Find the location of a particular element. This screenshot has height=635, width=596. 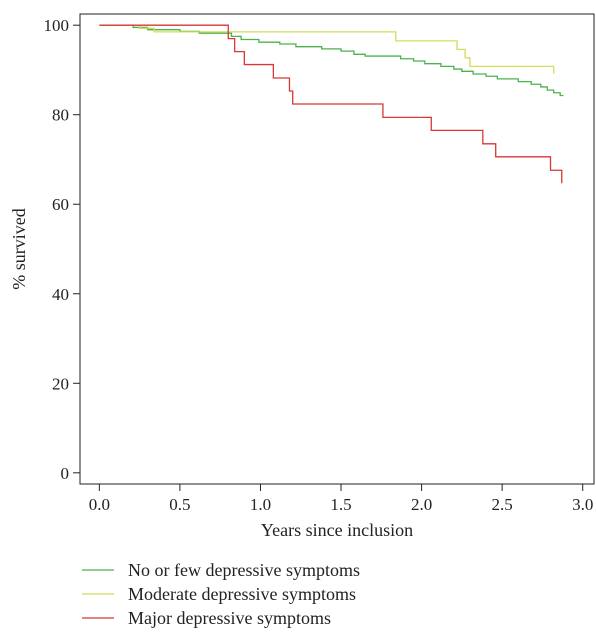

legend-label-2: Major depressive symptoms is located at coordinates (229, 618).